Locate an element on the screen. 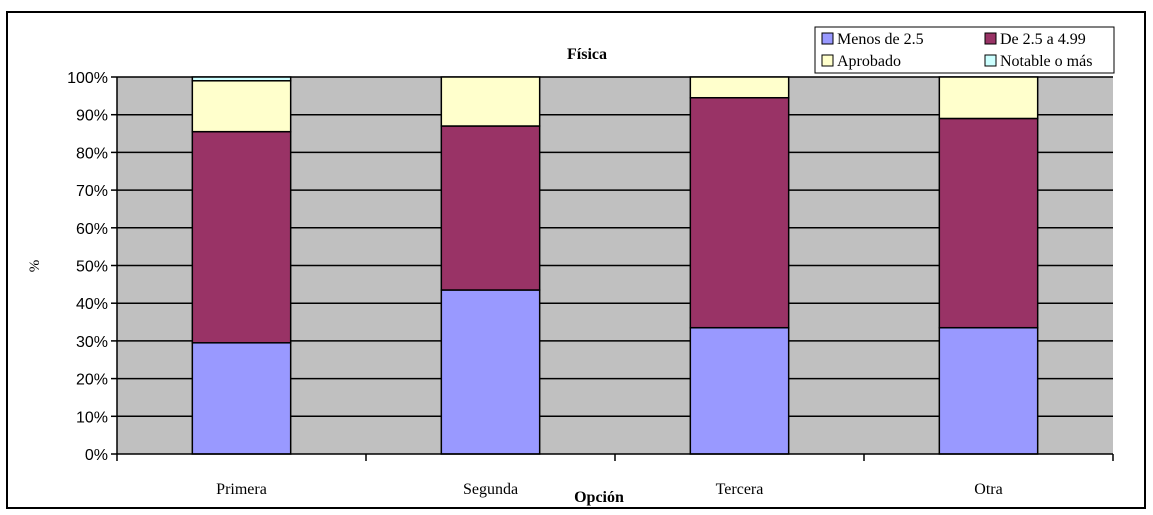 The image size is (1153, 515). y-tick-label: 50% is located at coordinates (92, 267).